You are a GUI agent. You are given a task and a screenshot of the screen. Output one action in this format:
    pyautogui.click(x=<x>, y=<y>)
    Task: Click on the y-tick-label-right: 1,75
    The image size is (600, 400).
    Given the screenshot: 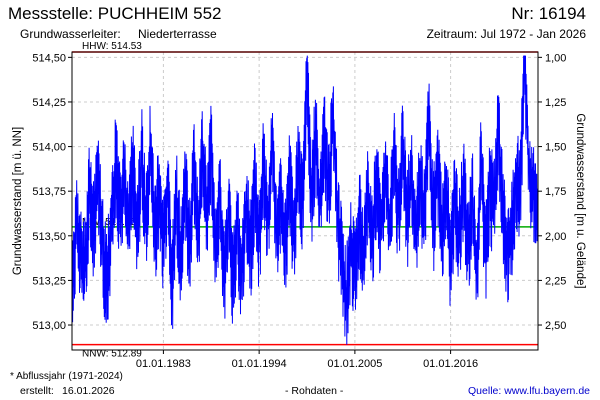 What is the action you would take?
    pyautogui.click(x=555, y=192)
    